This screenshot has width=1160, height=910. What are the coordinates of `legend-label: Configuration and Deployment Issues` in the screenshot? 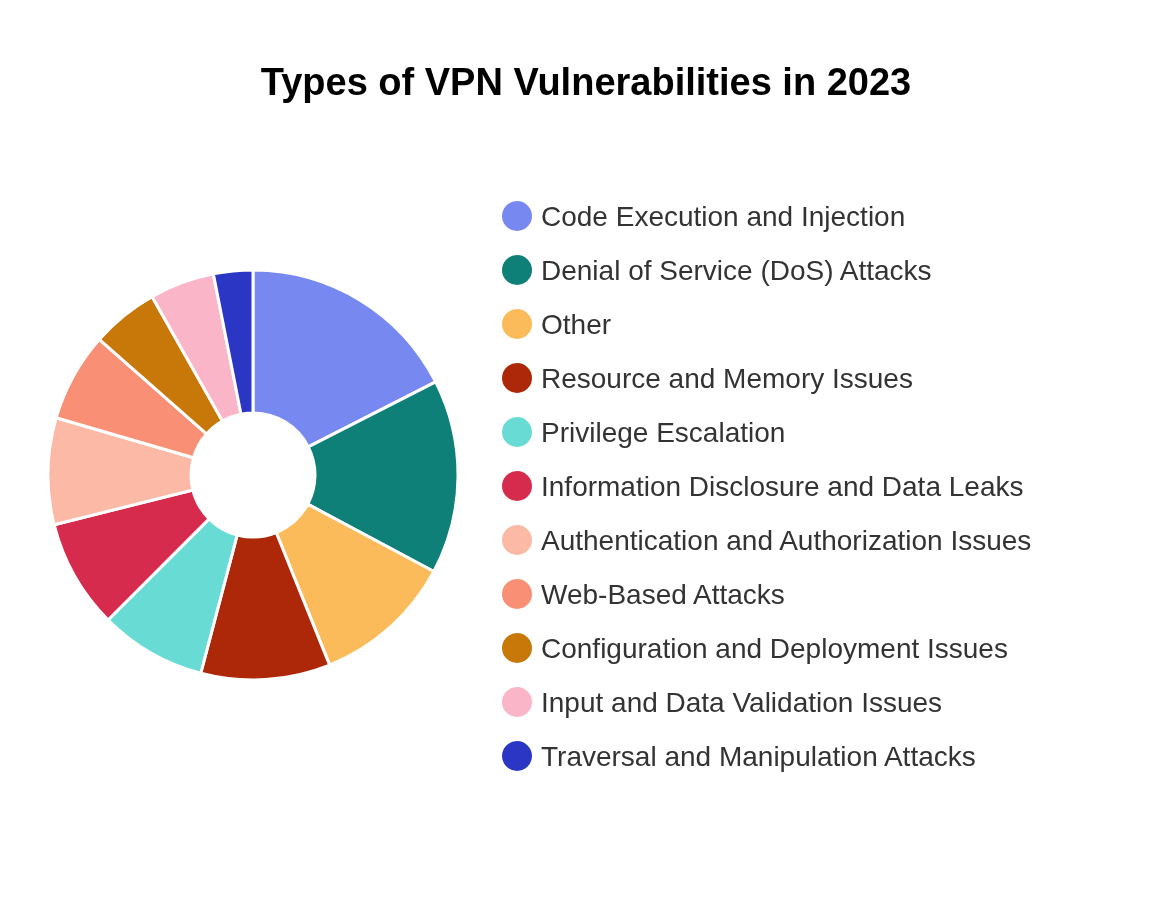 It's located at (774, 648).